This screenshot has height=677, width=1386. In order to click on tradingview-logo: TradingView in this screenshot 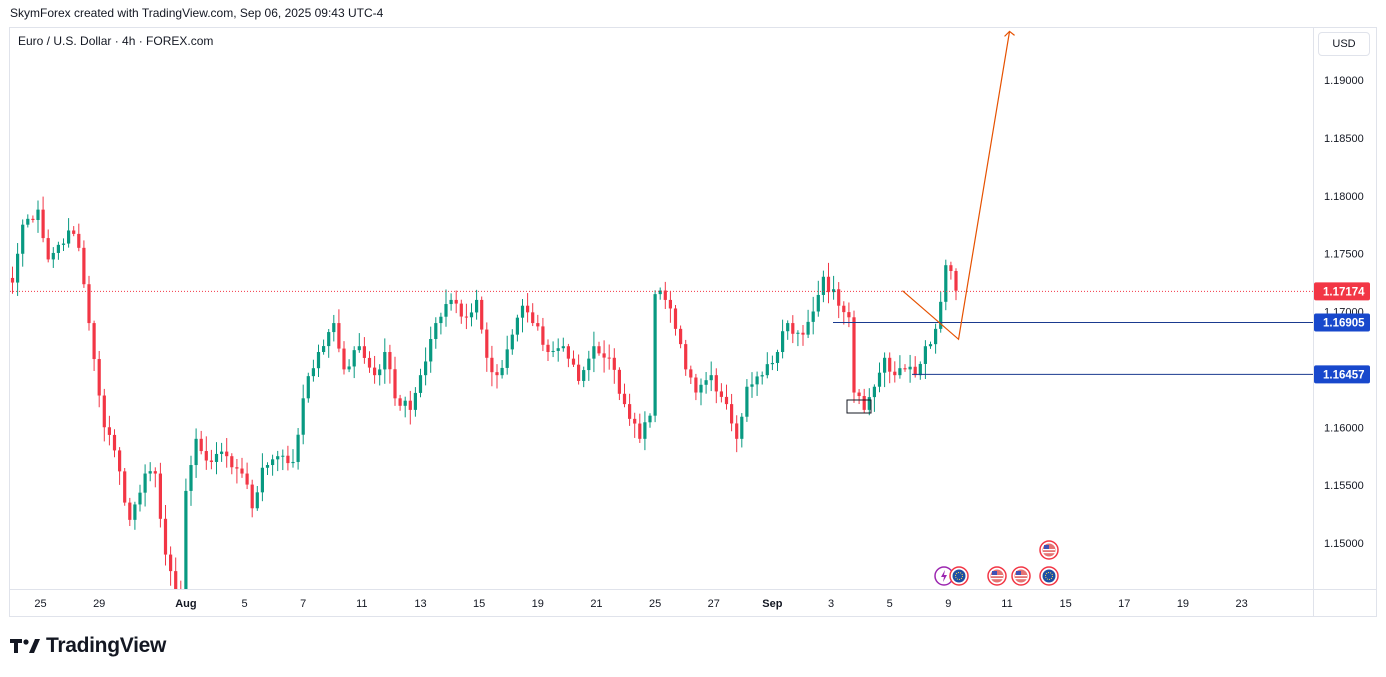, I will do `click(88, 646)`.